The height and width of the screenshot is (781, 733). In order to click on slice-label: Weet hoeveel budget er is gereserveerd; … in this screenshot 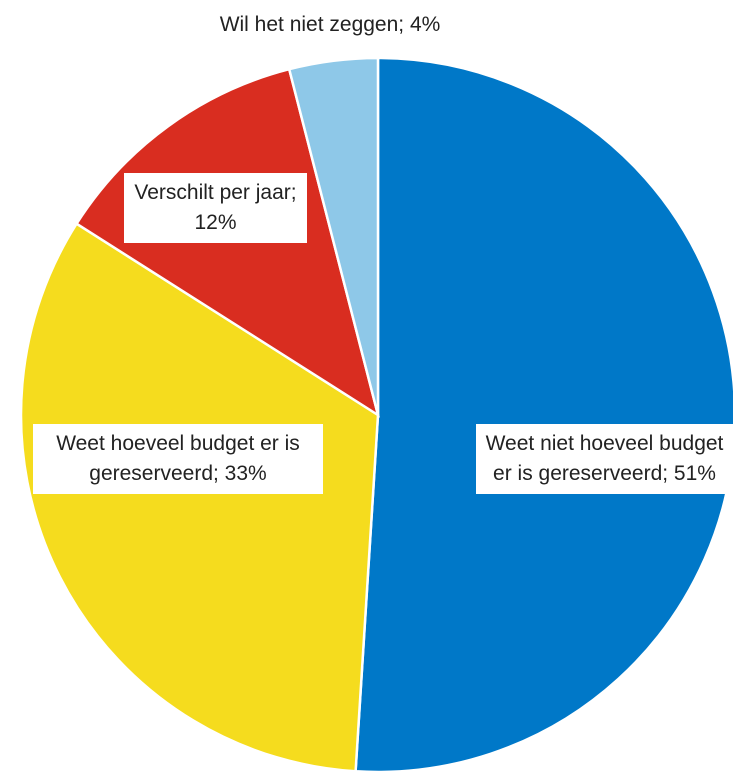, I will do `click(178, 459)`.